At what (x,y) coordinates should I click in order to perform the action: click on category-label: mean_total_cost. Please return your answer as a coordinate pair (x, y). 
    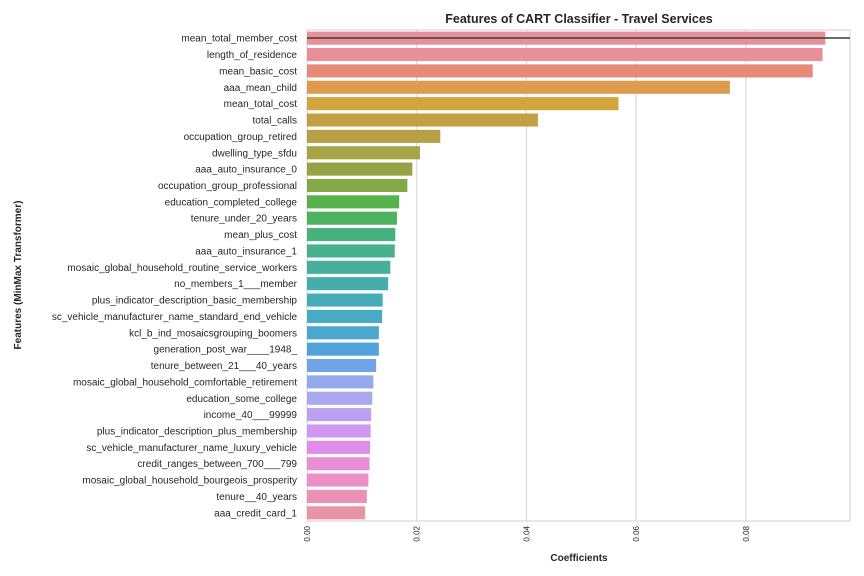
    Looking at the image, I should click on (261, 104).